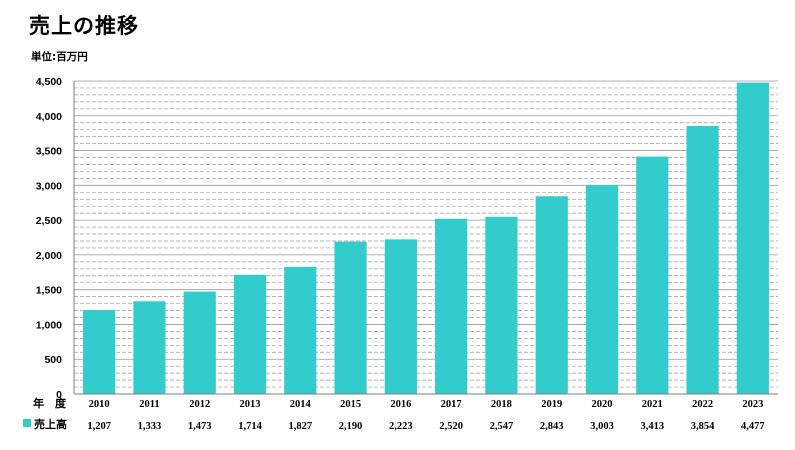  Describe the element at coordinates (99, 404) in the screenshot. I see `x-tick-label: 2010` at that location.